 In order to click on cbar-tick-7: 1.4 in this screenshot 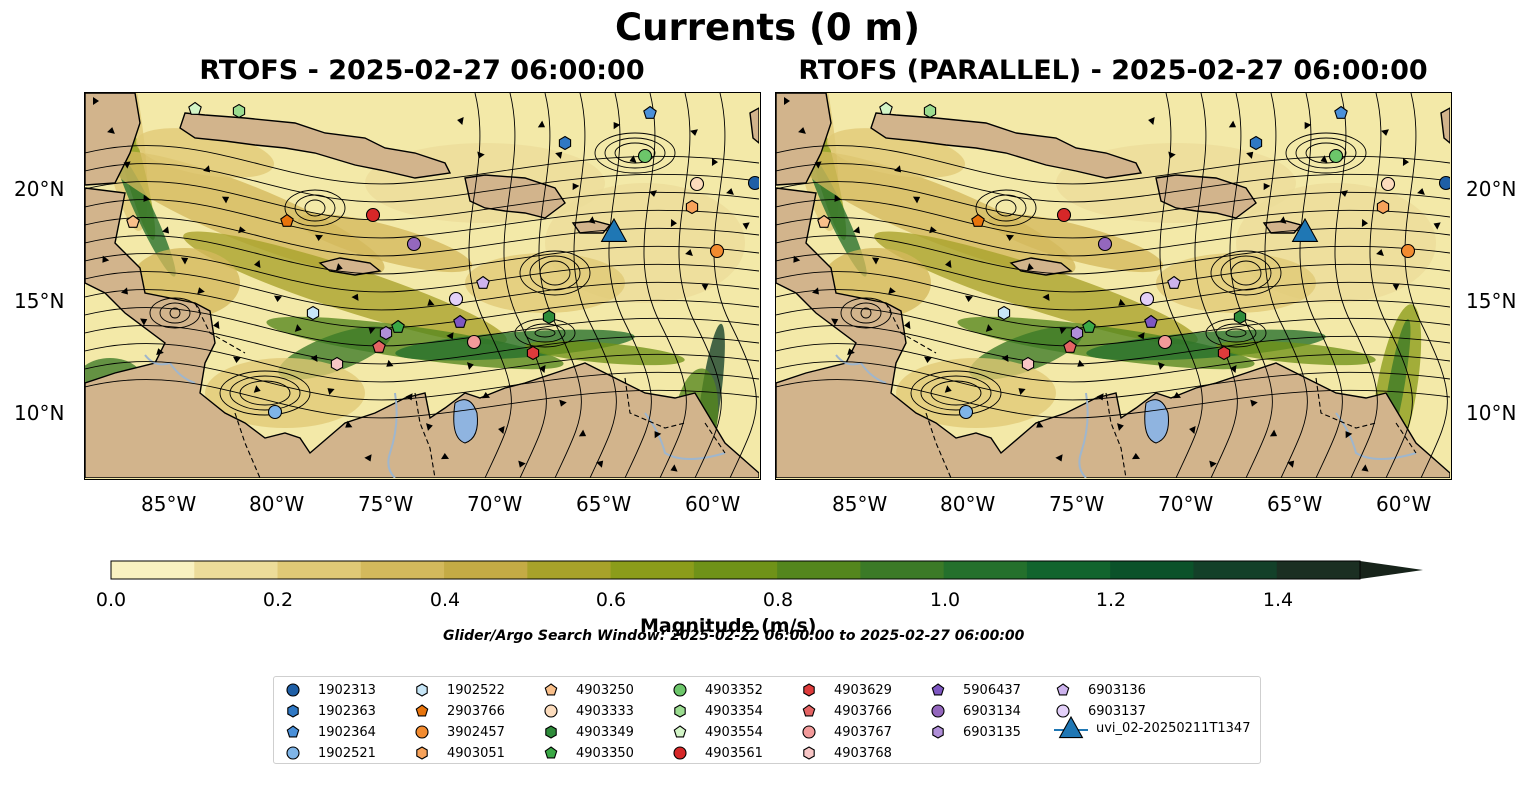, I will do `click(1278, 600)`.